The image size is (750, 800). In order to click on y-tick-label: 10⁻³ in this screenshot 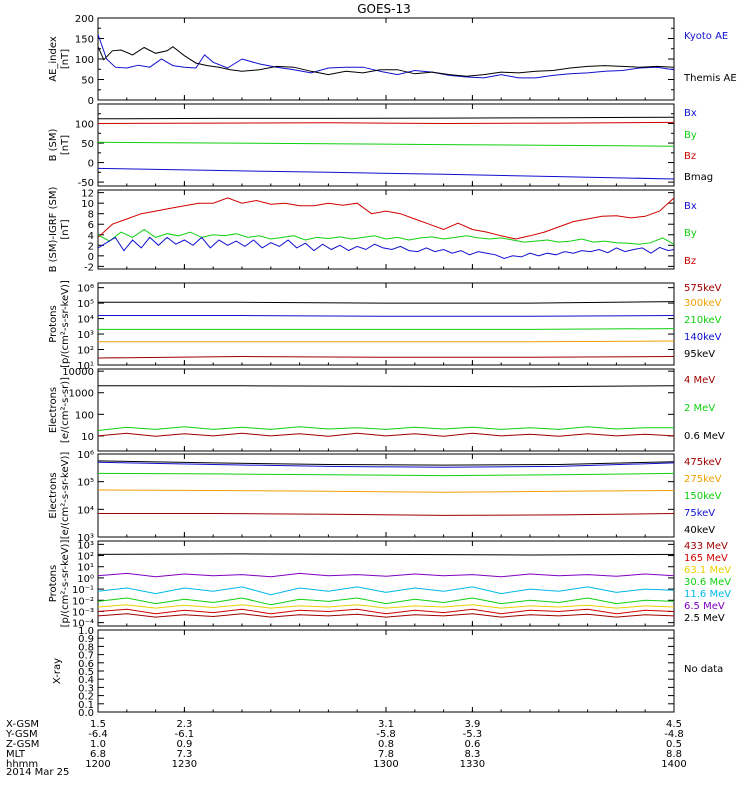, I will do `click(83, 612)`.